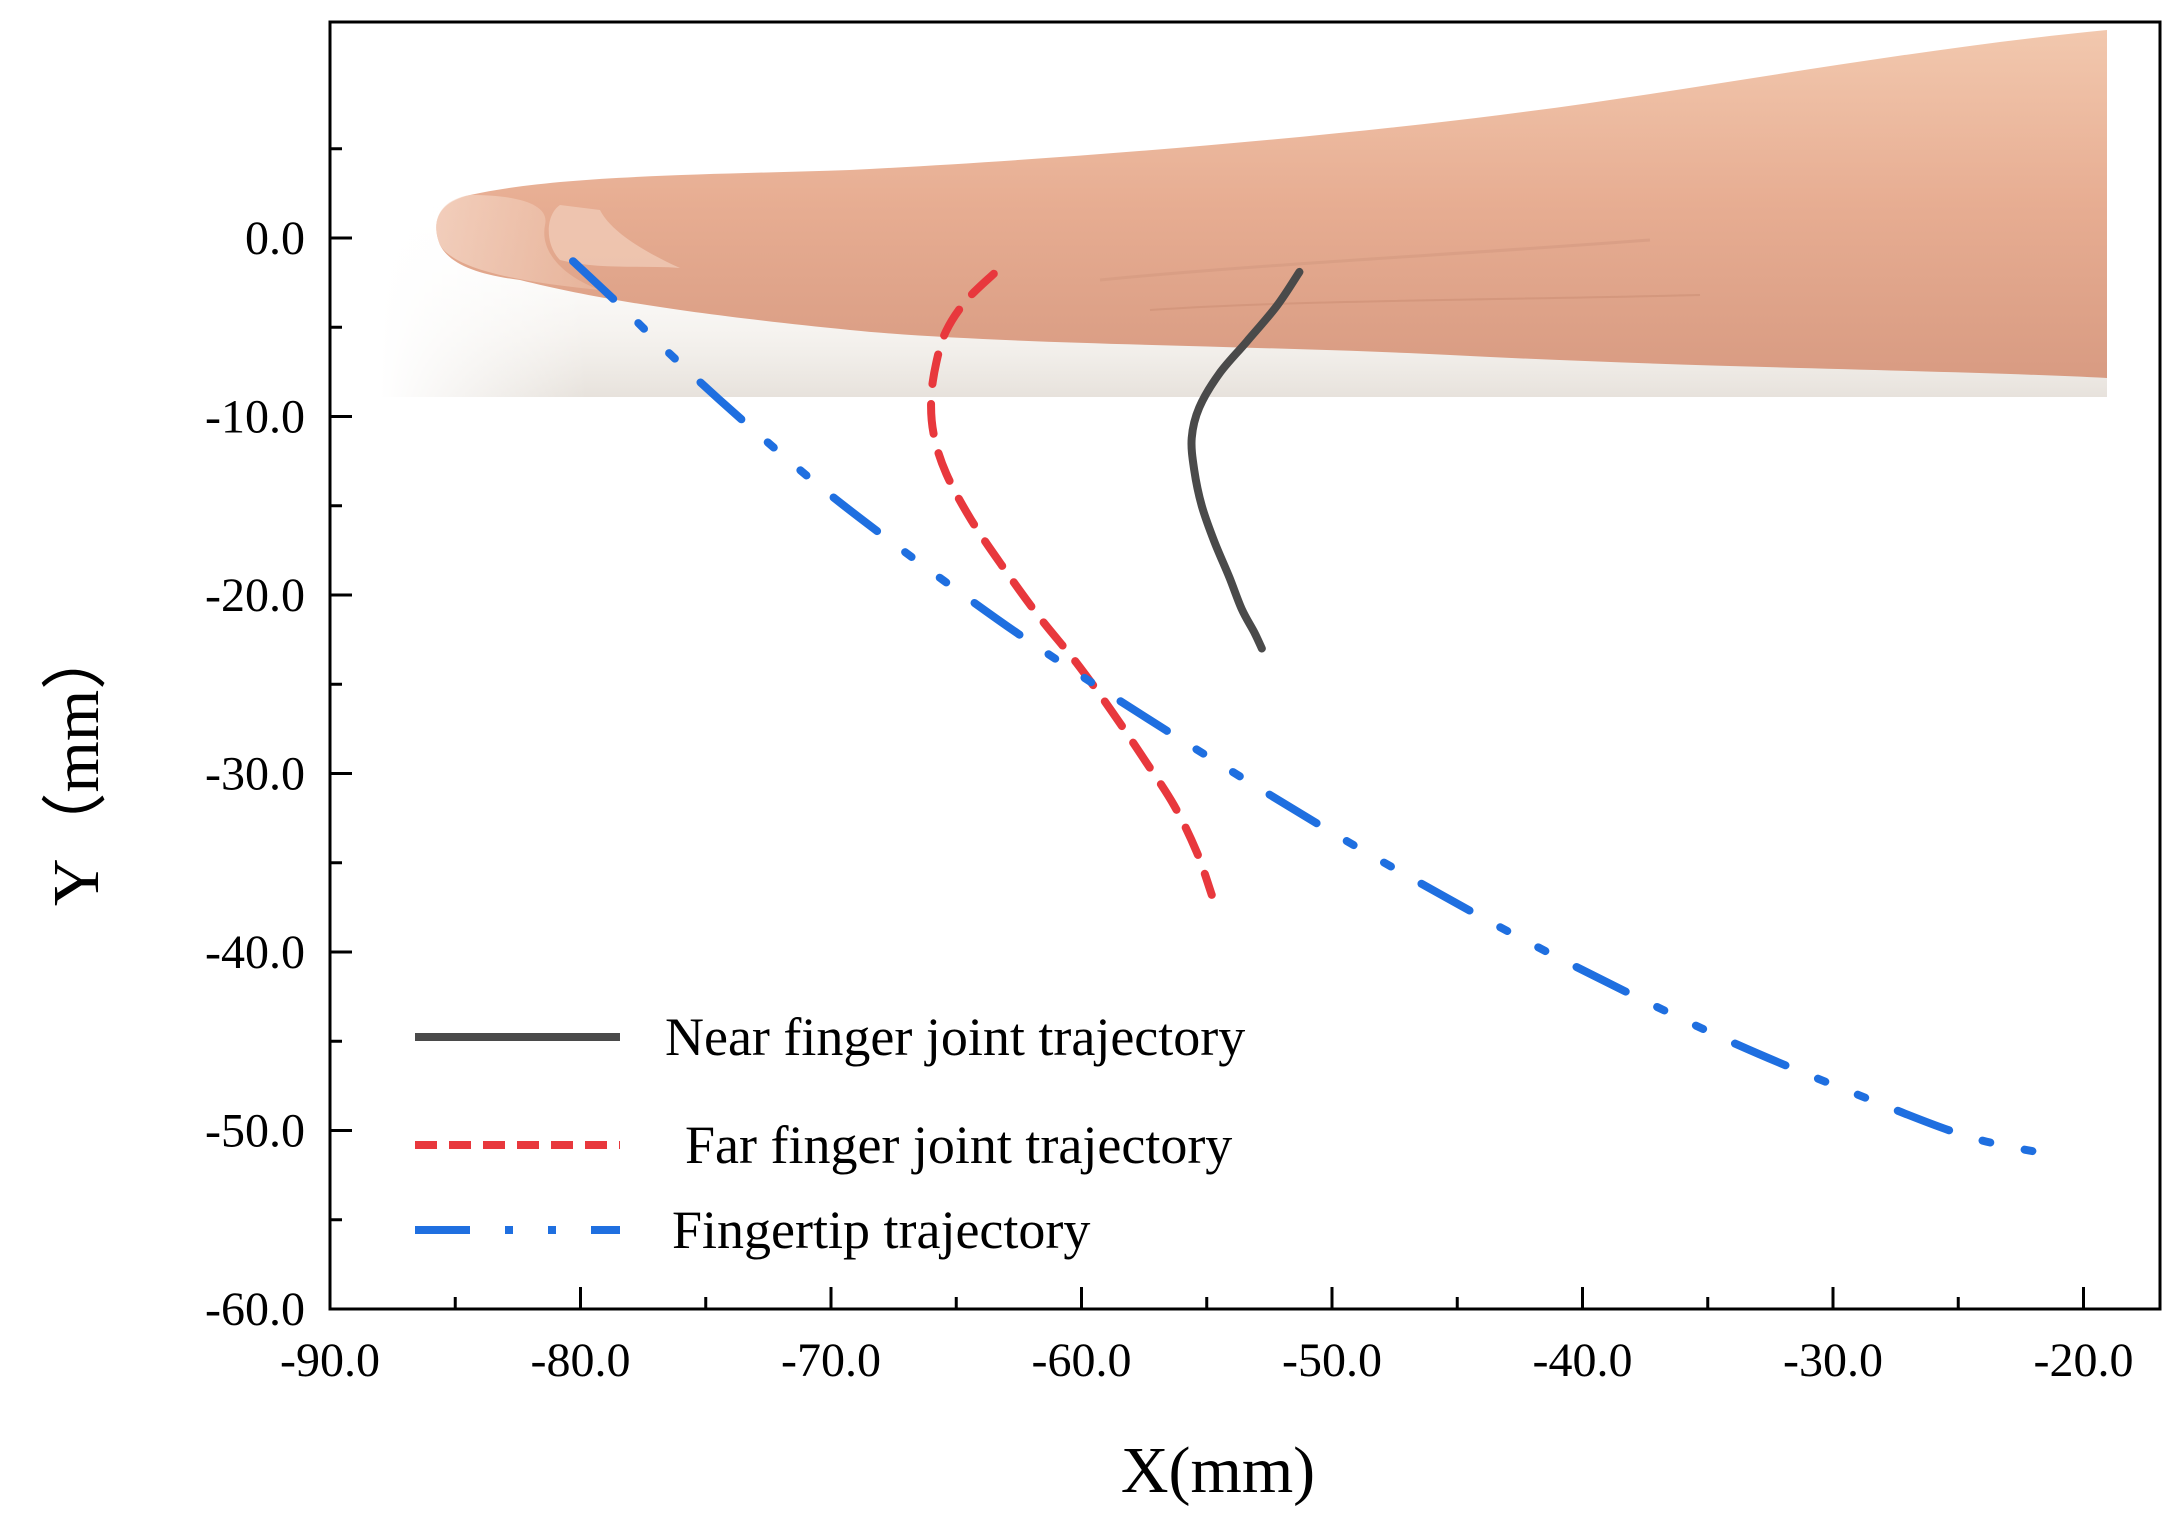 This screenshot has width=2176, height=1519. I want to click on near-joint-trajectory-line, so click(1245, 460).